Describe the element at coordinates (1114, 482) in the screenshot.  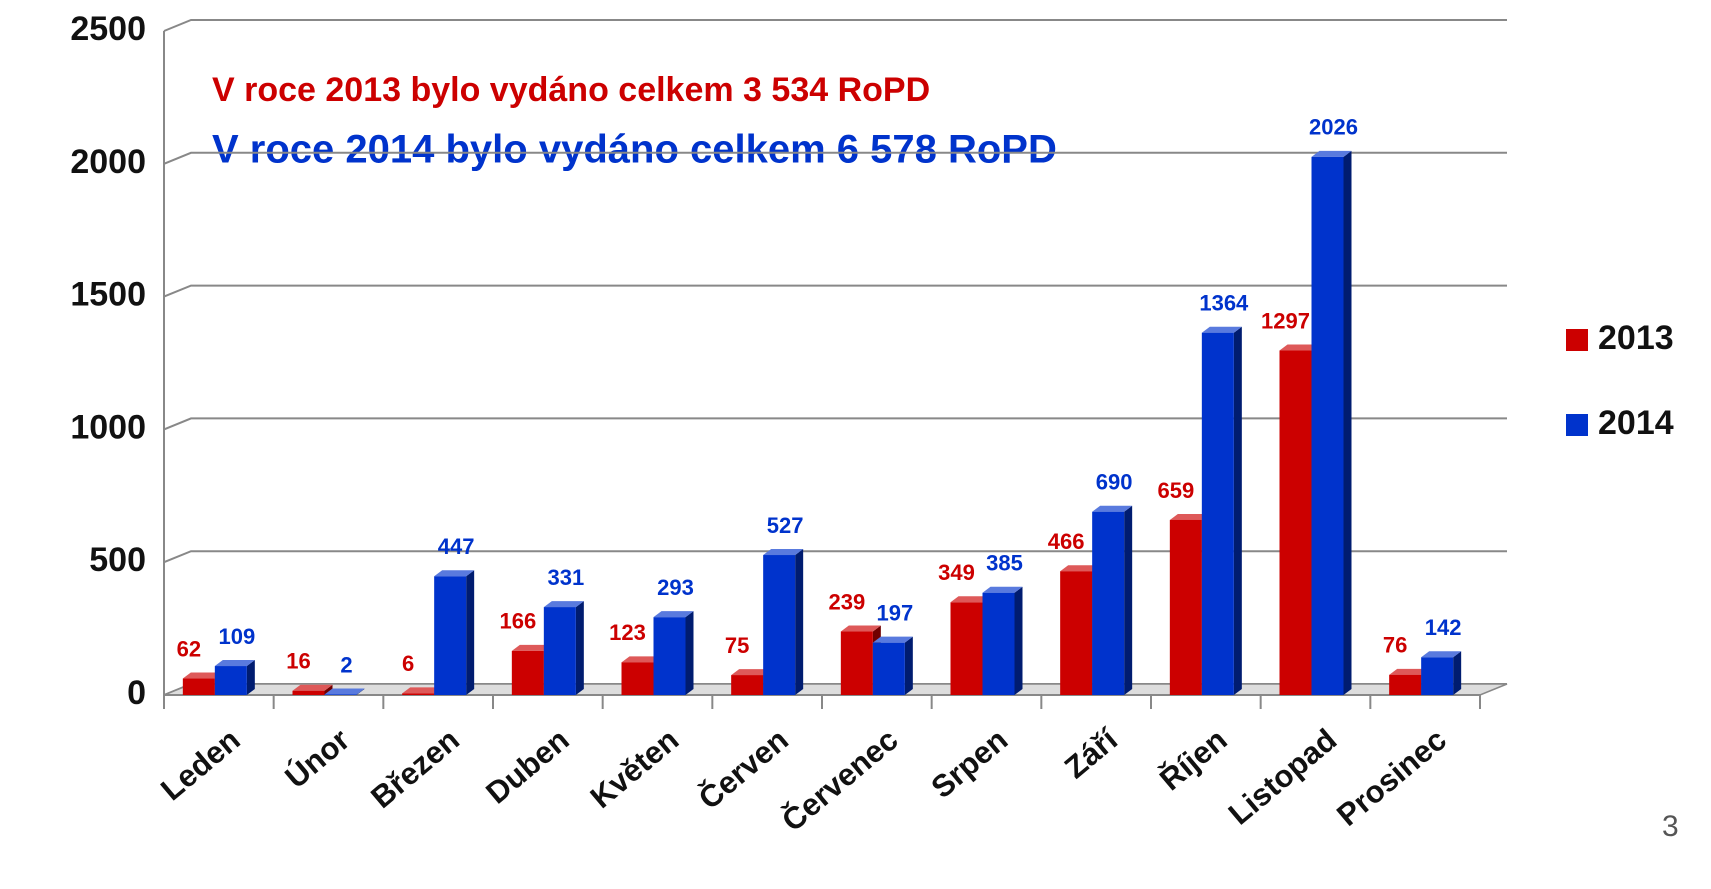
I see `data-label: 690` at that location.